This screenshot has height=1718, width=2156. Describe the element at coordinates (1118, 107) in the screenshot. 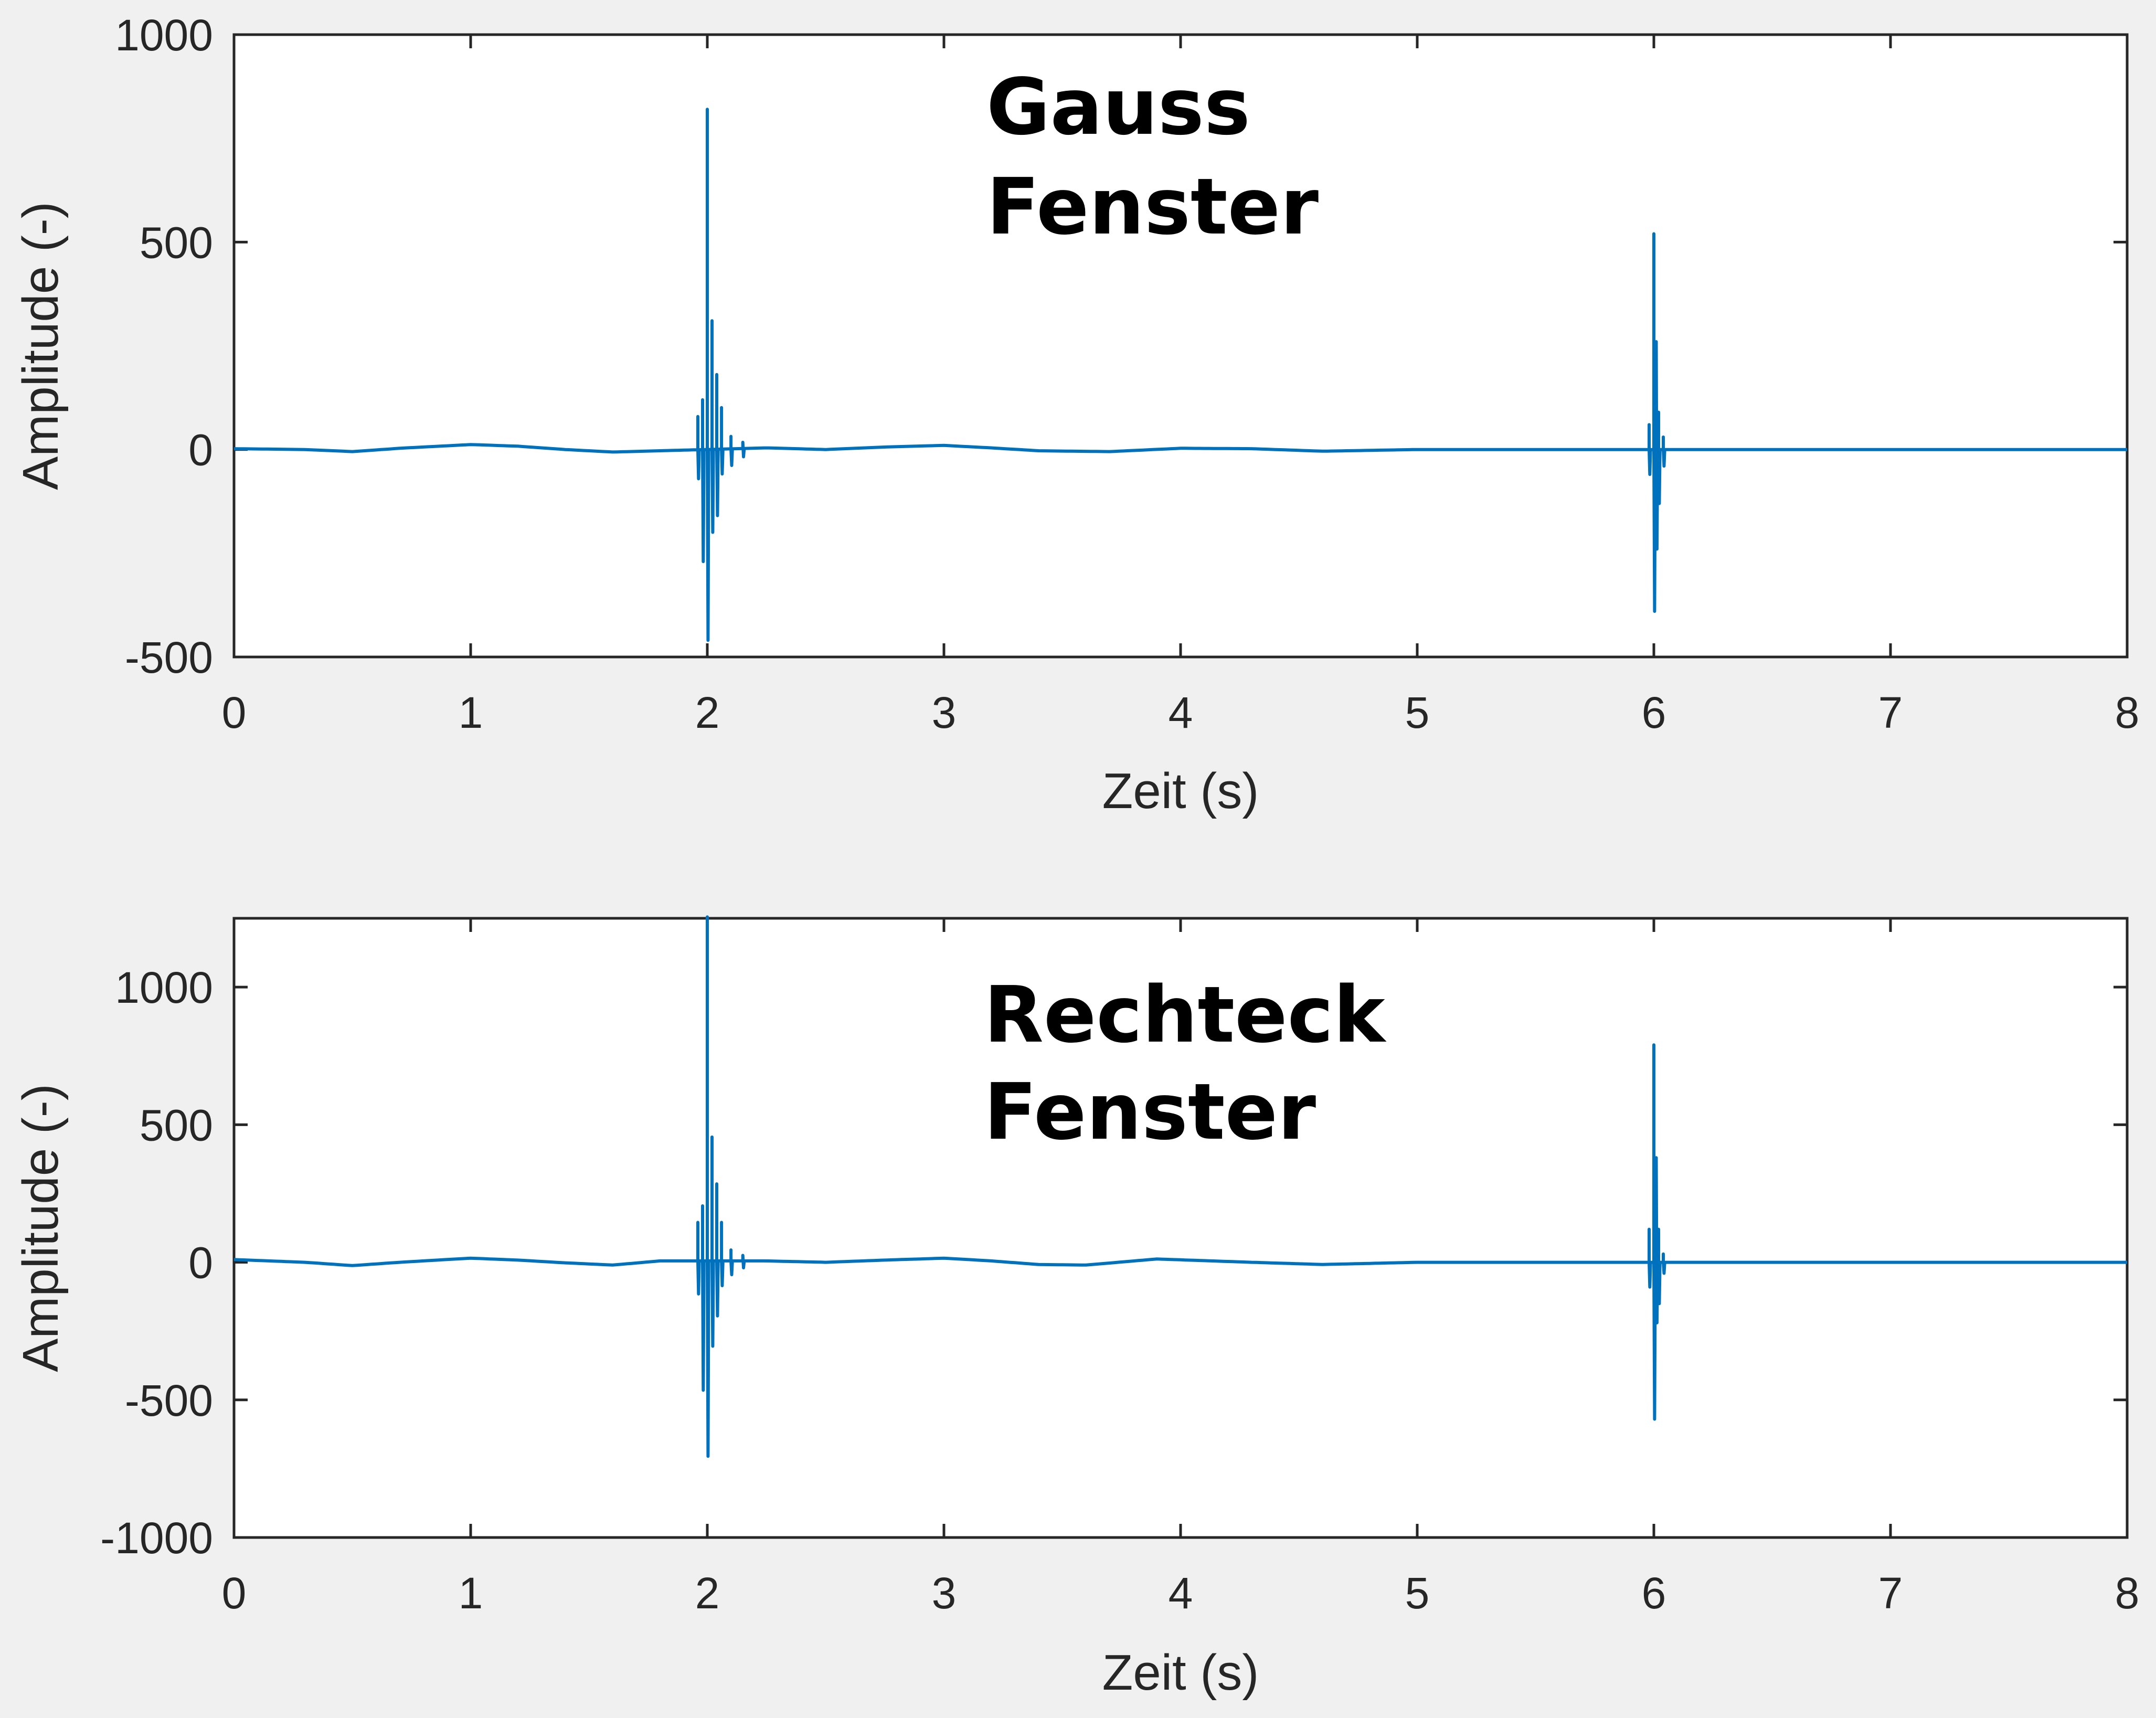

I see `annotation-line-1: Gauss` at that location.